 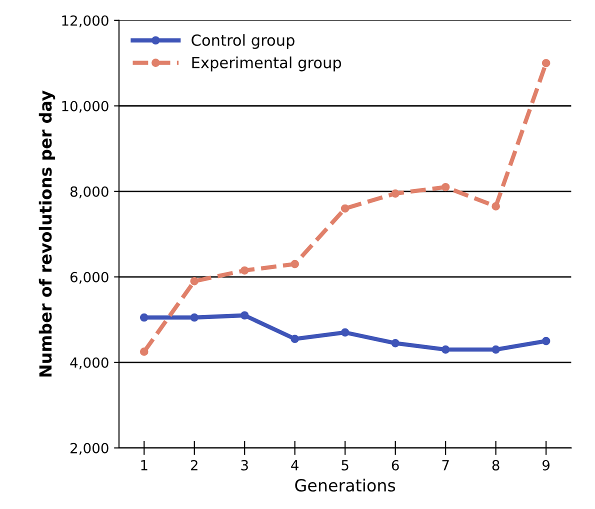 What do you see at coordinates (395, 465) in the screenshot?
I see `x-tick-label: 6` at bounding box center [395, 465].